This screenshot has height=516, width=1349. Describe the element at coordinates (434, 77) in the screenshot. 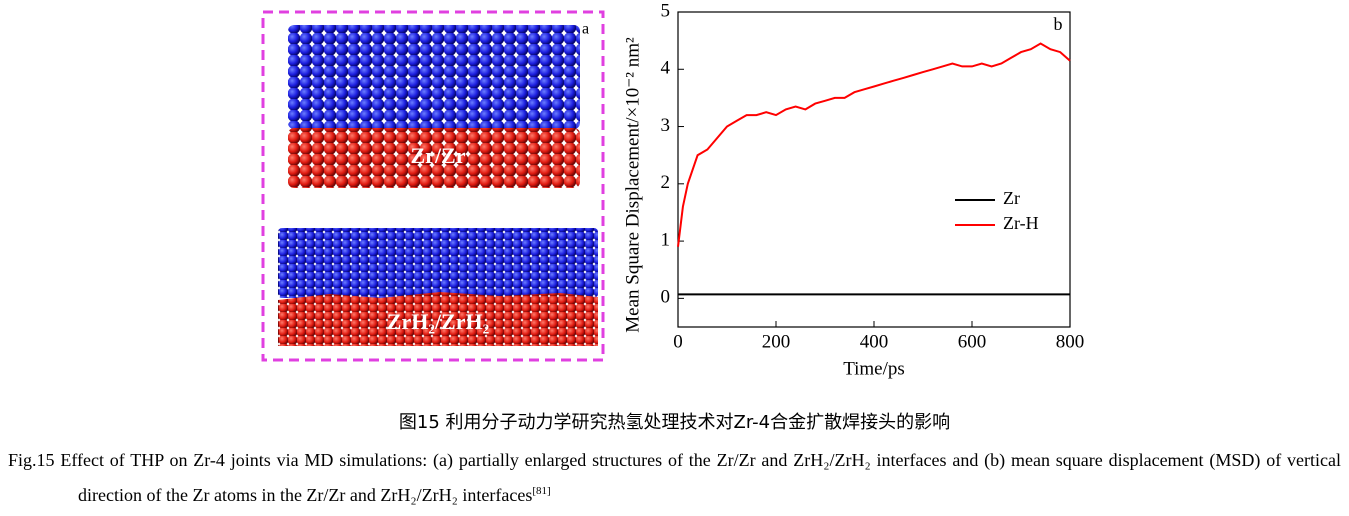

I see `zr-atoms-blue` at that location.